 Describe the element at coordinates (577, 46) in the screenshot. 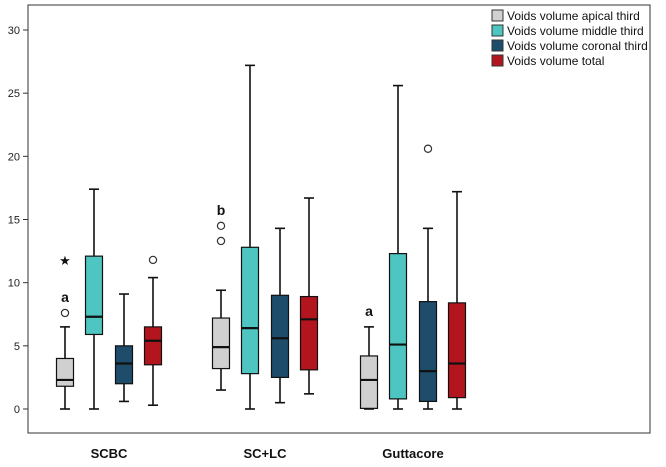

I see `legend-label: Voids volume coronal third` at that location.